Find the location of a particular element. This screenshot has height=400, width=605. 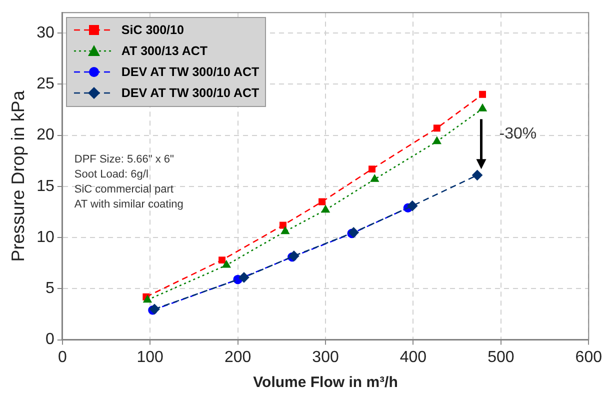

y-tick-label: 0 is located at coordinates (49, 339).